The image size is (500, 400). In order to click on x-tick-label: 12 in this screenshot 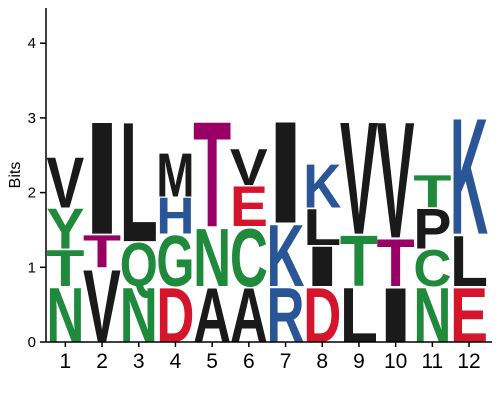, I will do `click(468, 361)`.